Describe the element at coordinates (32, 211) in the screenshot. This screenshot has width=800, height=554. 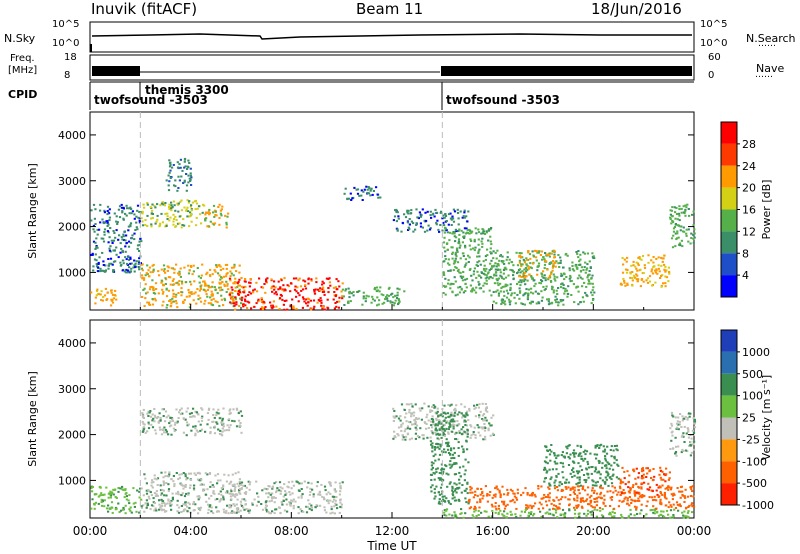
I see `y-axis-title: Slant Range [km]` at that location.